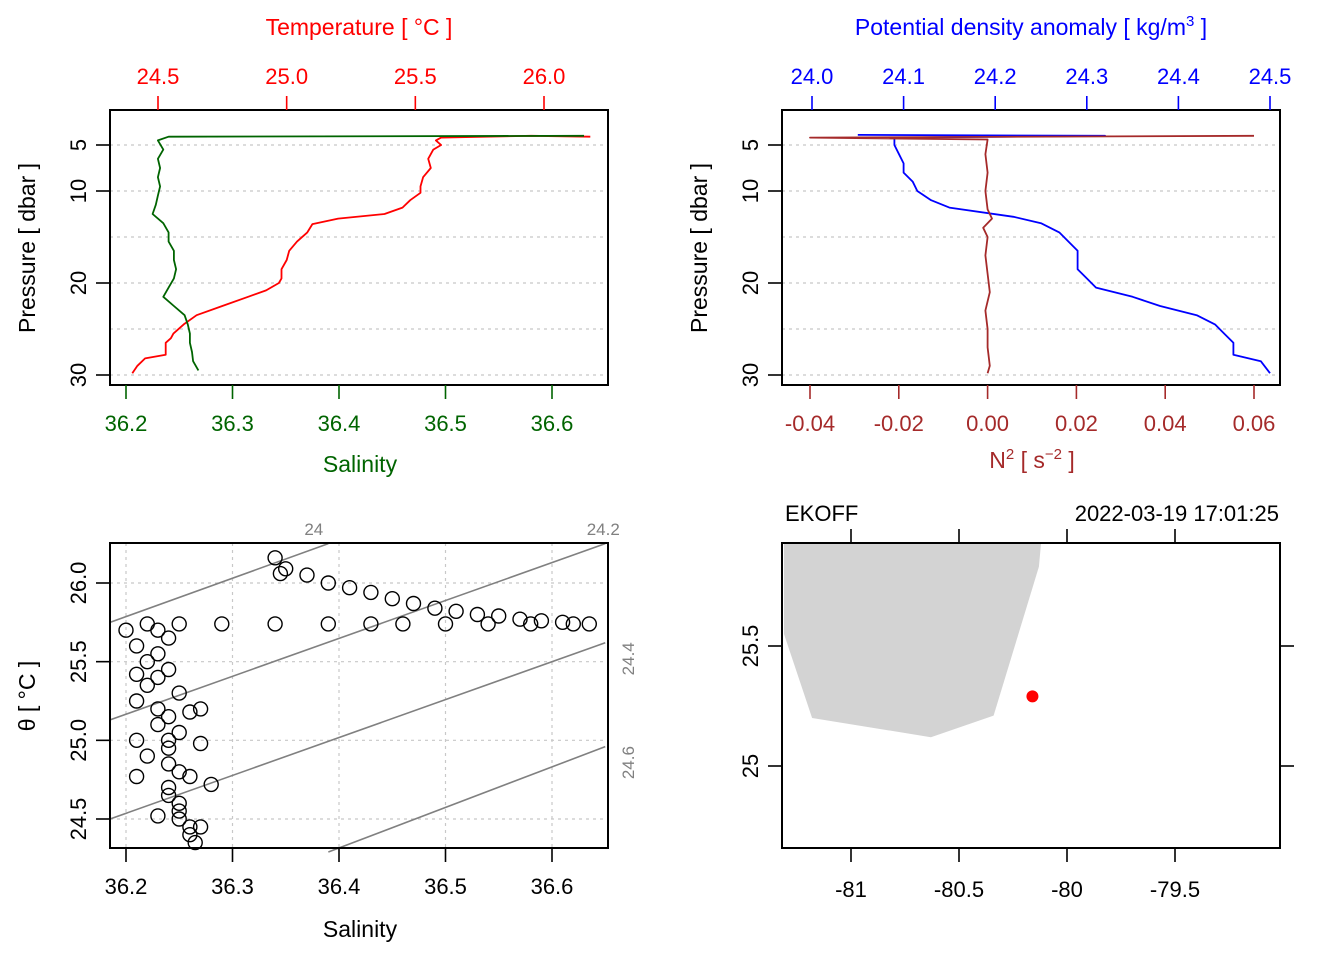 This screenshot has height=960, width=1344. I want to click on station-markers, so click(1032, 696).